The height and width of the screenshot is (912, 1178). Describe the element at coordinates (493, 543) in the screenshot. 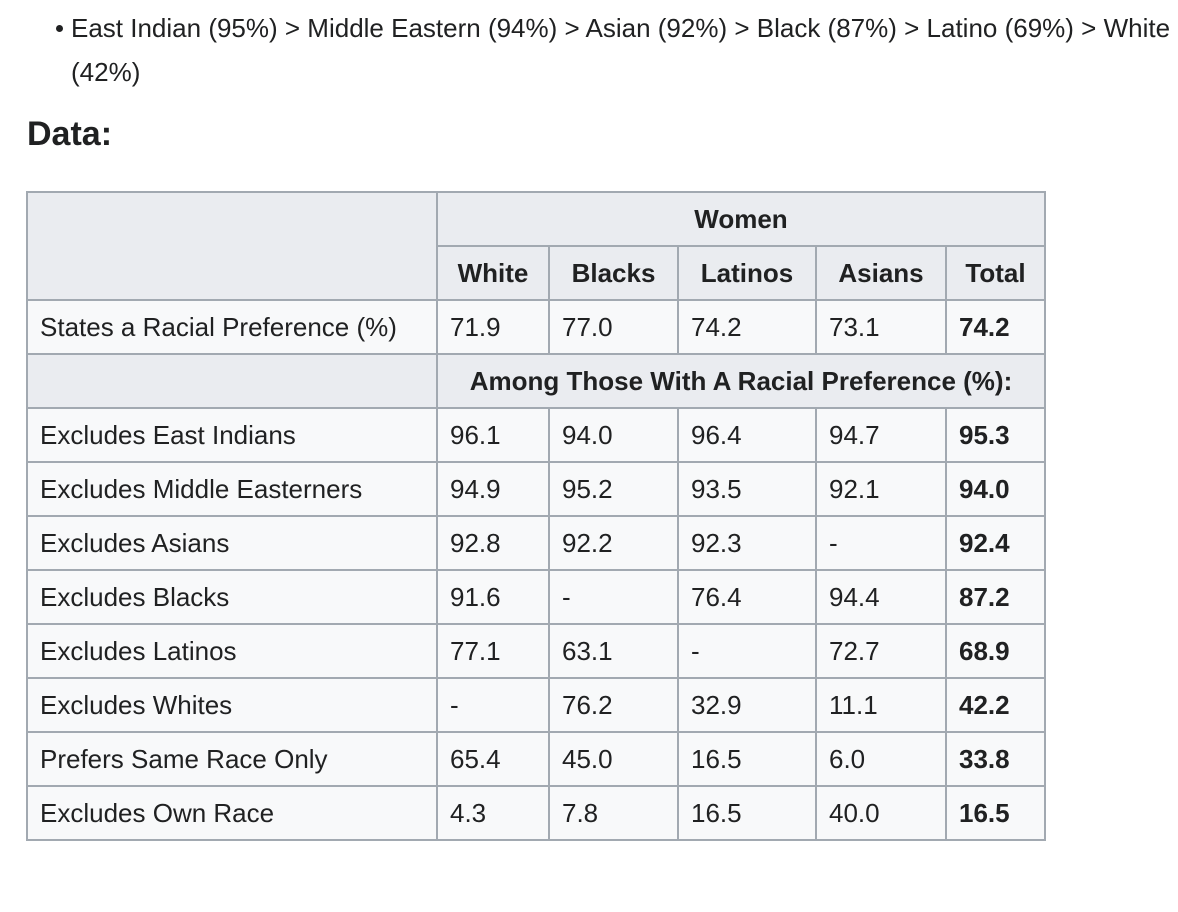

I see `table-cell: 92.8` at that location.